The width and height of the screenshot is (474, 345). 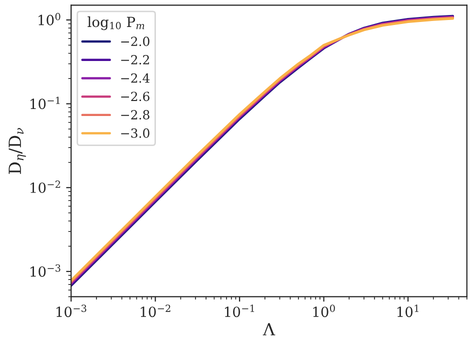 What do you see at coordinates (269, 329) in the screenshot?
I see `x-axis-title: Λ` at bounding box center [269, 329].